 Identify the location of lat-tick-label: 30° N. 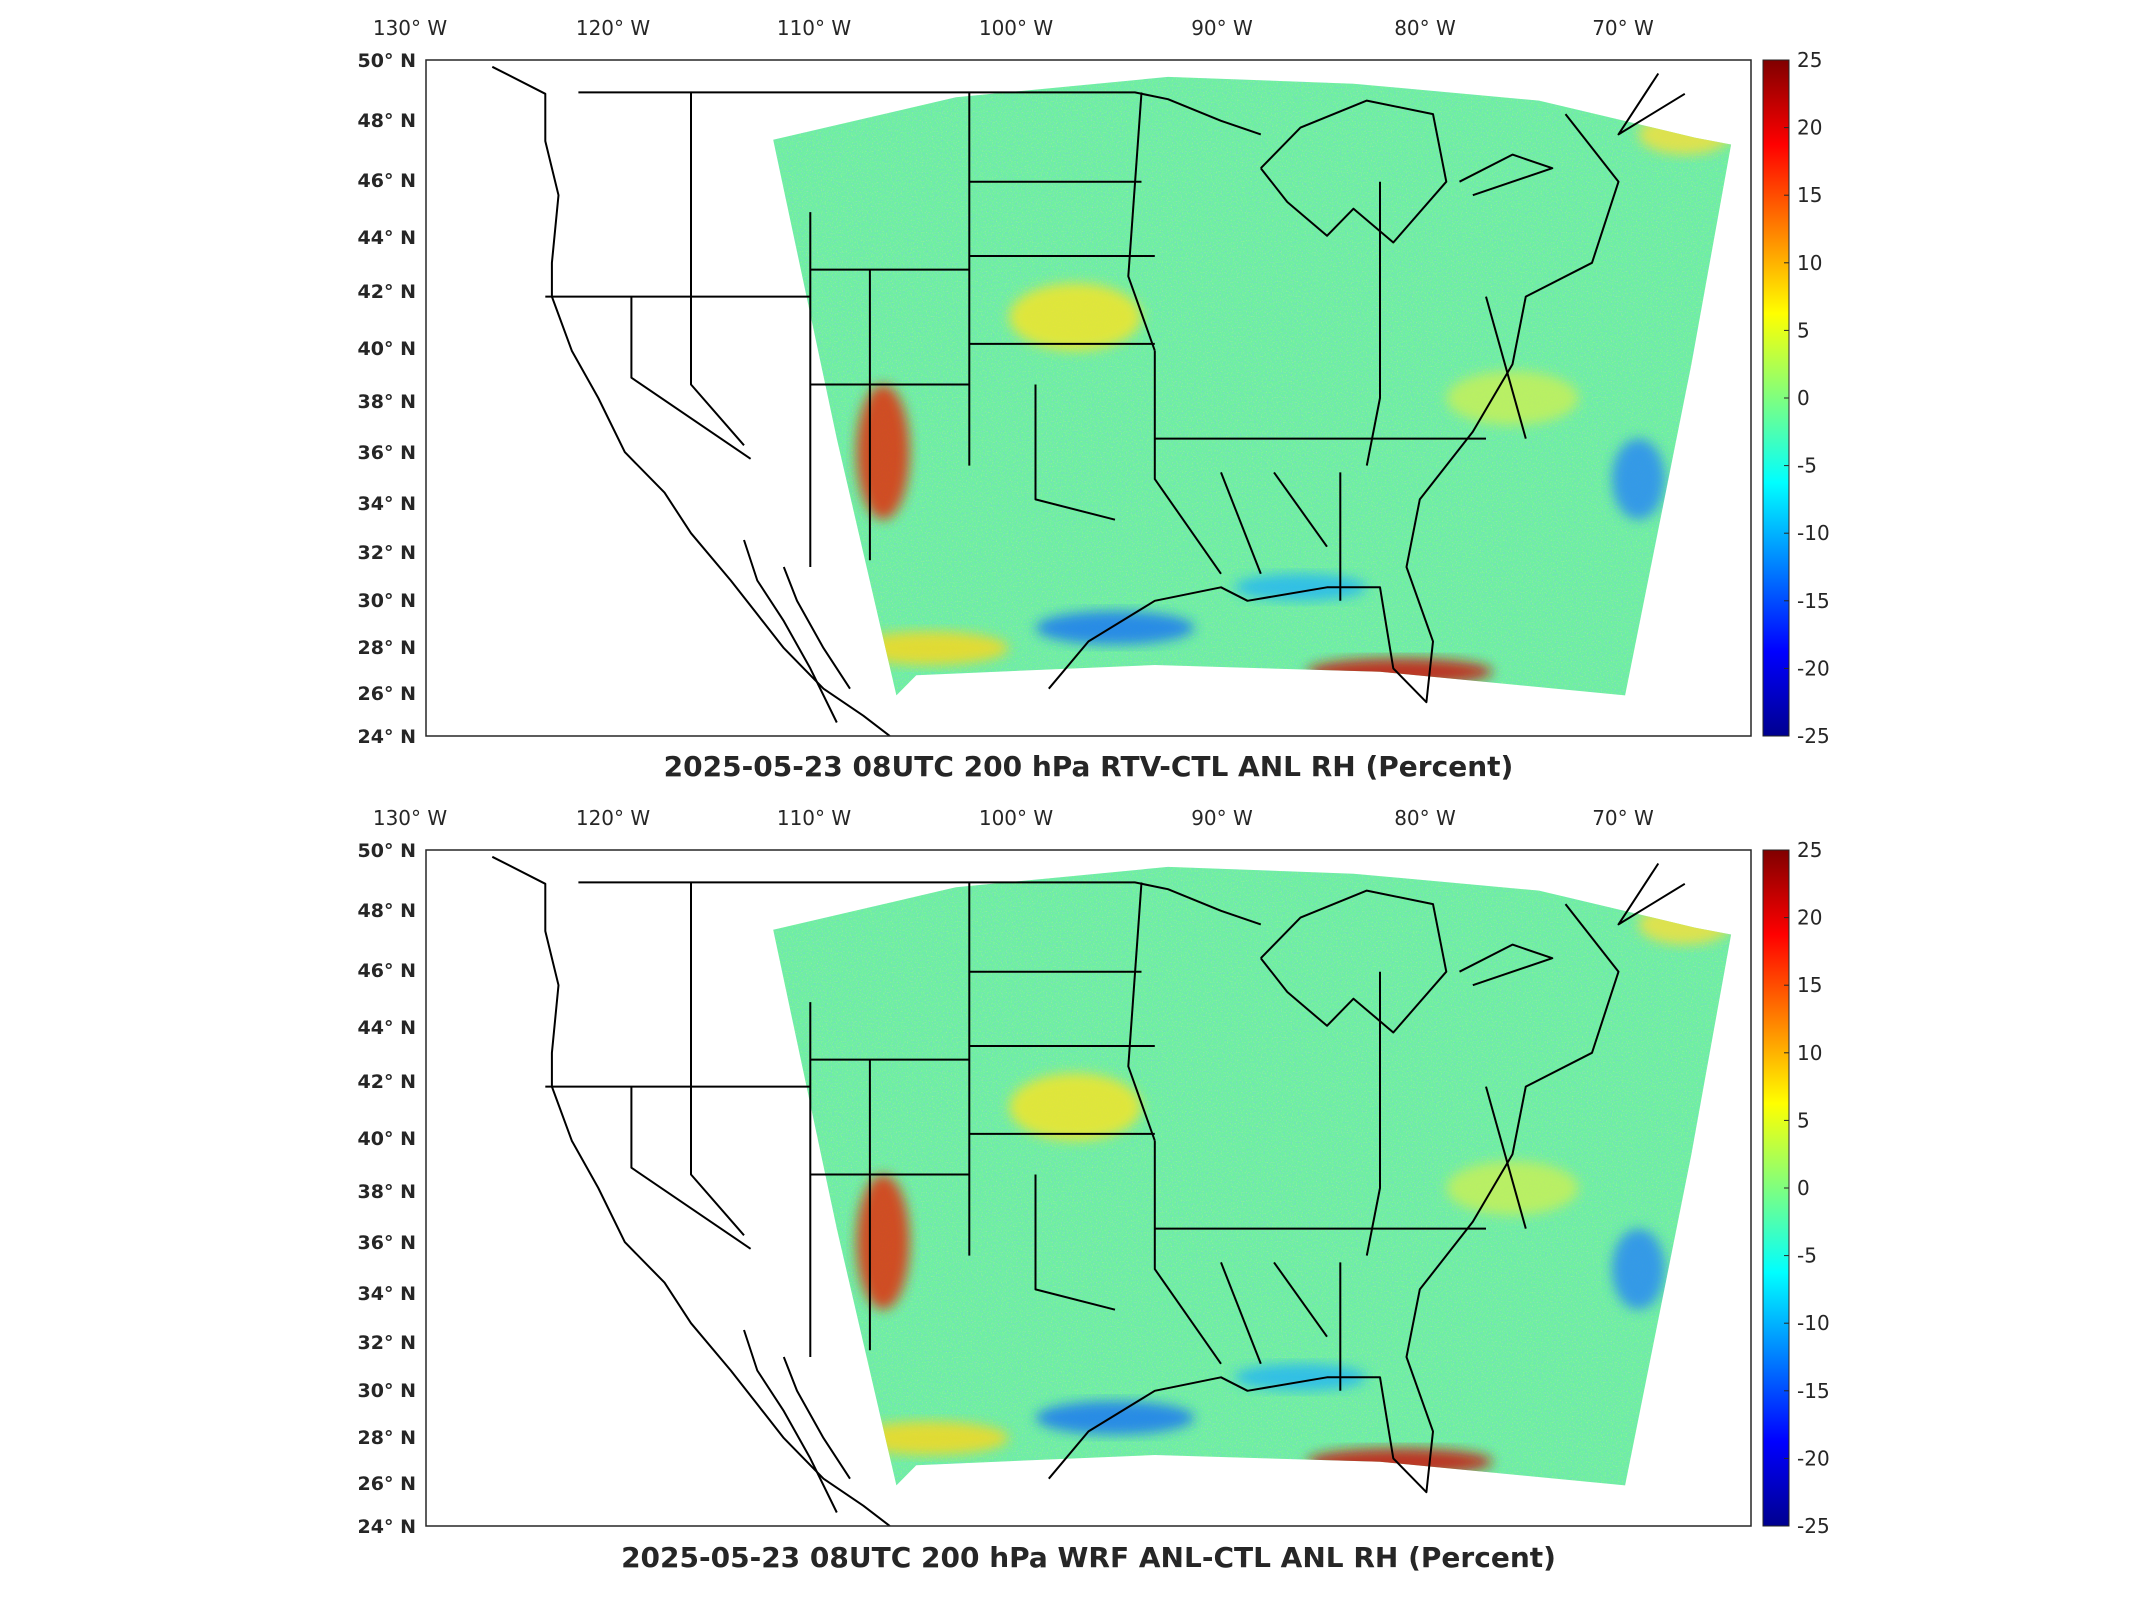
(387, 601).